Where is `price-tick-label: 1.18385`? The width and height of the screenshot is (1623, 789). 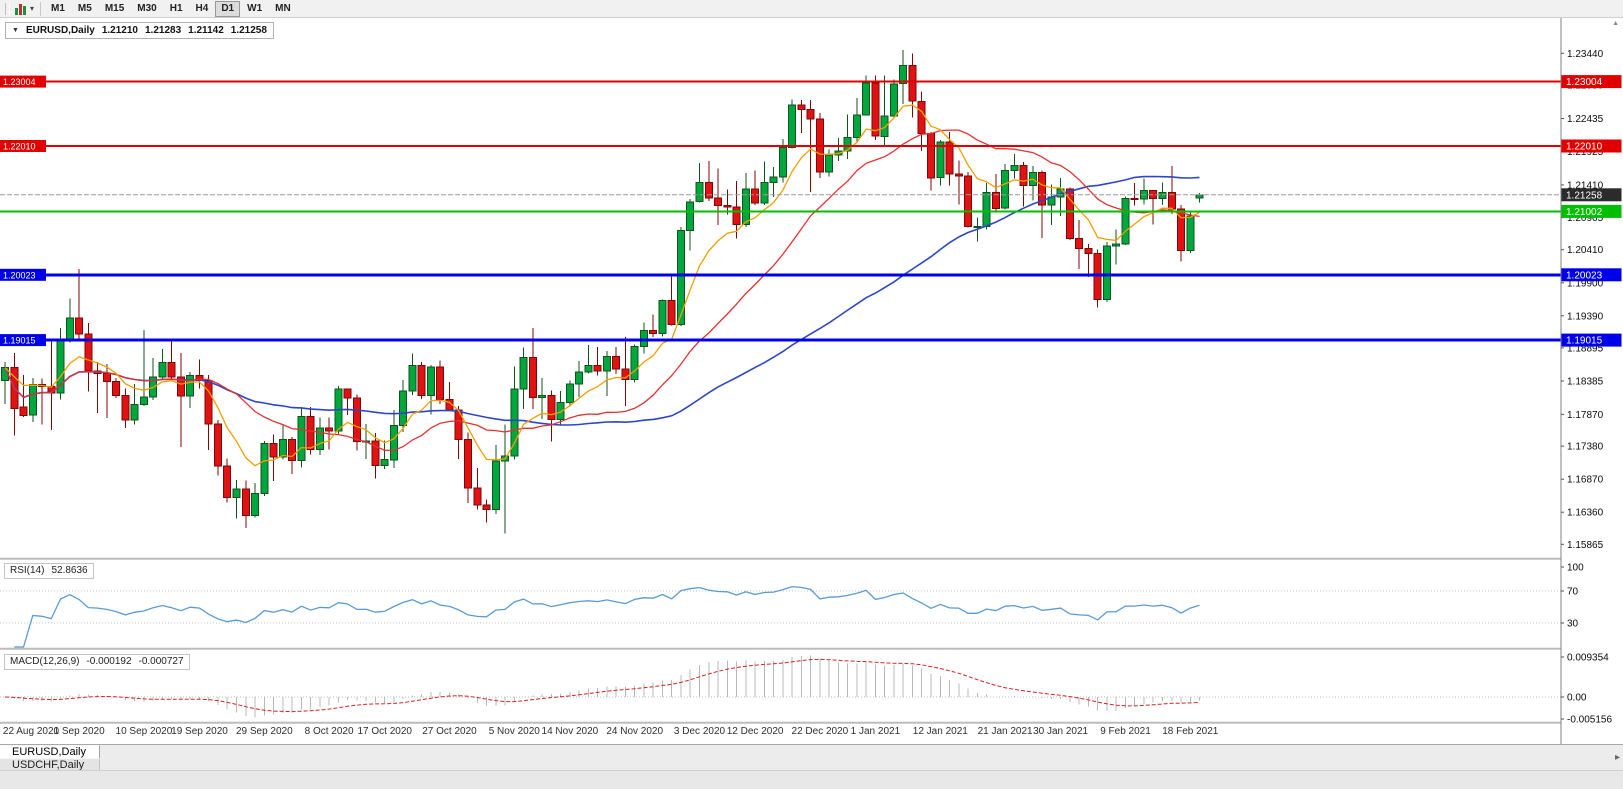
price-tick-label: 1.18385 is located at coordinates (1585, 382).